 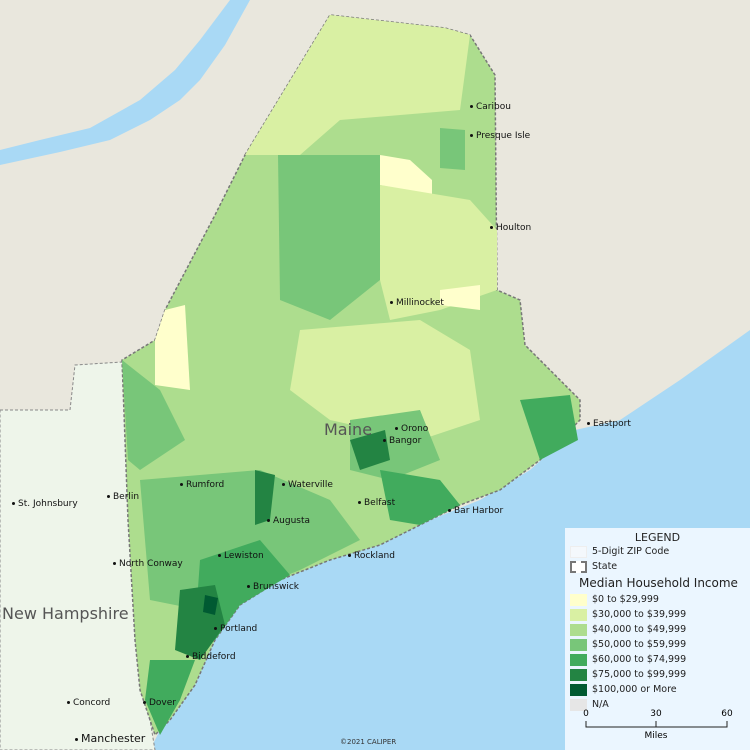 I want to click on state-swatch, so click(x=578, y=566).